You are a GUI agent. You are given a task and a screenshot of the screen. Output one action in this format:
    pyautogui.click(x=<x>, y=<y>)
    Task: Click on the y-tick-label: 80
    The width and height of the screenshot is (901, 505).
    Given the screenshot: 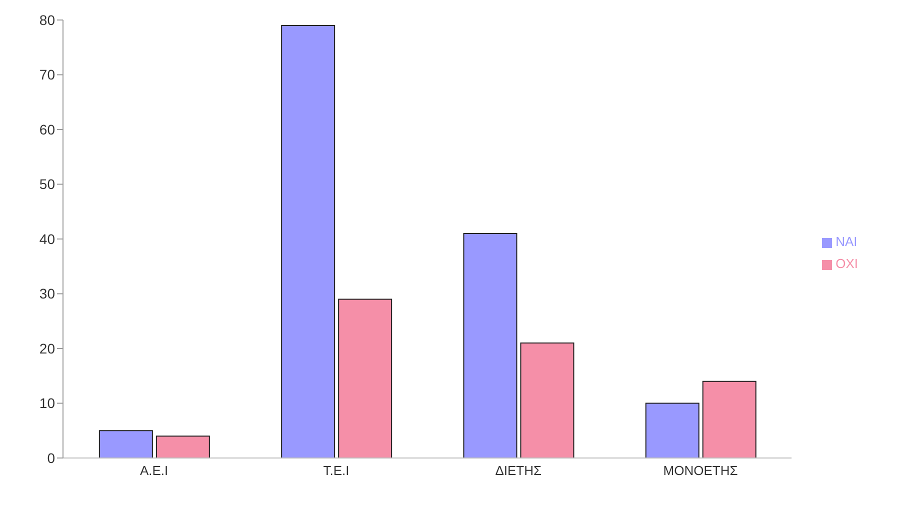 What is the action you would take?
    pyautogui.click(x=47, y=20)
    